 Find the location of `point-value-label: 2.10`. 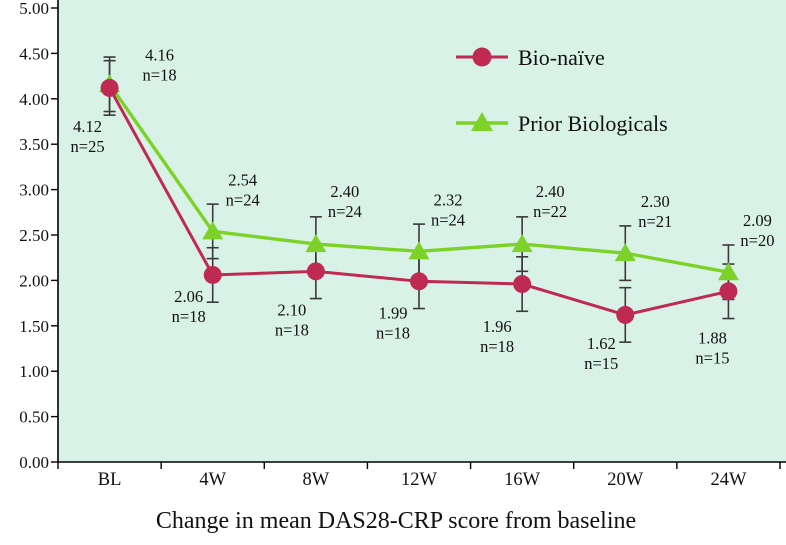

point-value-label: 2.10 is located at coordinates (291, 309).